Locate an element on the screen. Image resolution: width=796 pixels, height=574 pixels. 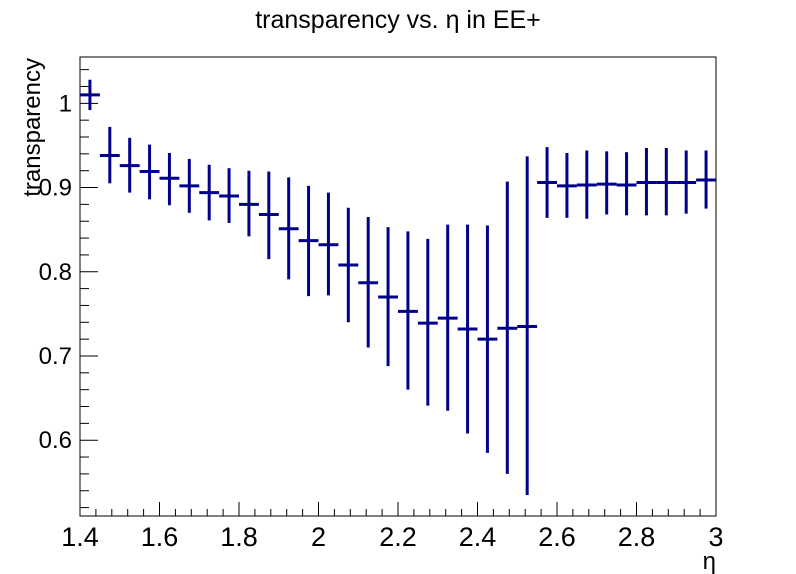
y-tick-label: 0.6 is located at coordinates (55, 440).